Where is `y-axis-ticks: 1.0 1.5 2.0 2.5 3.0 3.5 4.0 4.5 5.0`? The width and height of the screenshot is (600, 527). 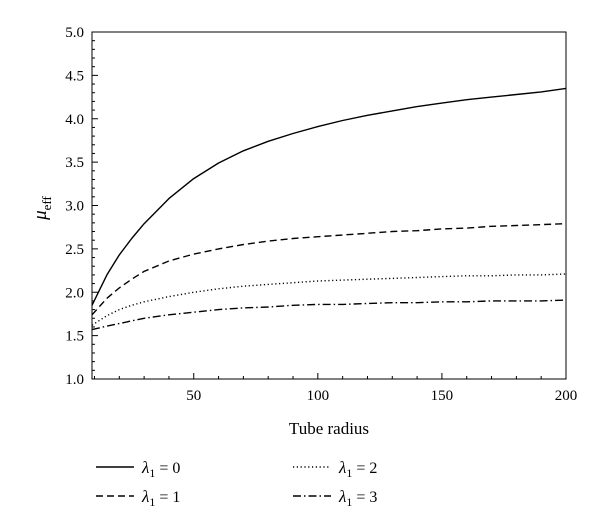 y-axis-ticks: 1.0 1.5 2.0 2.5 3.0 3.5 4.0 4.5 5.0 is located at coordinates (81, 206).